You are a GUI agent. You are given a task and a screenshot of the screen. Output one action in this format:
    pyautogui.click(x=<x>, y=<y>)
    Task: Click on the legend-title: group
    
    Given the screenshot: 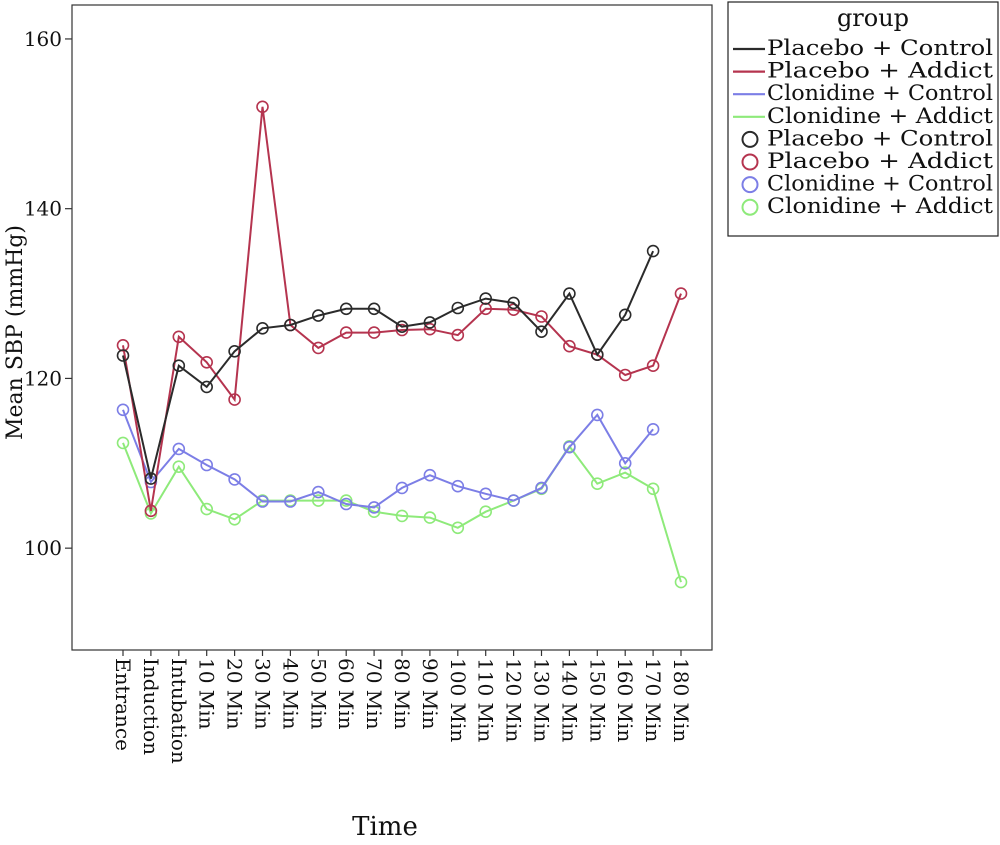 What is the action you would take?
    pyautogui.click(x=873, y=18)
    